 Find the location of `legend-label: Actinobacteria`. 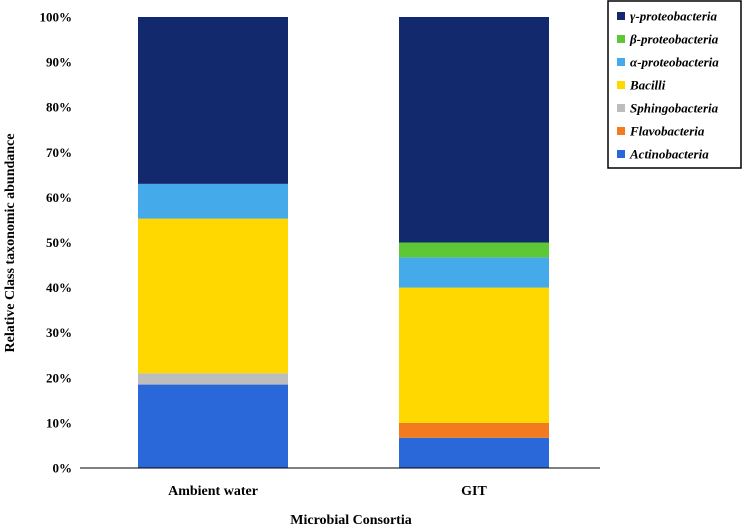

legend-label: Actinobacteria is located at coordinates (669, 154).